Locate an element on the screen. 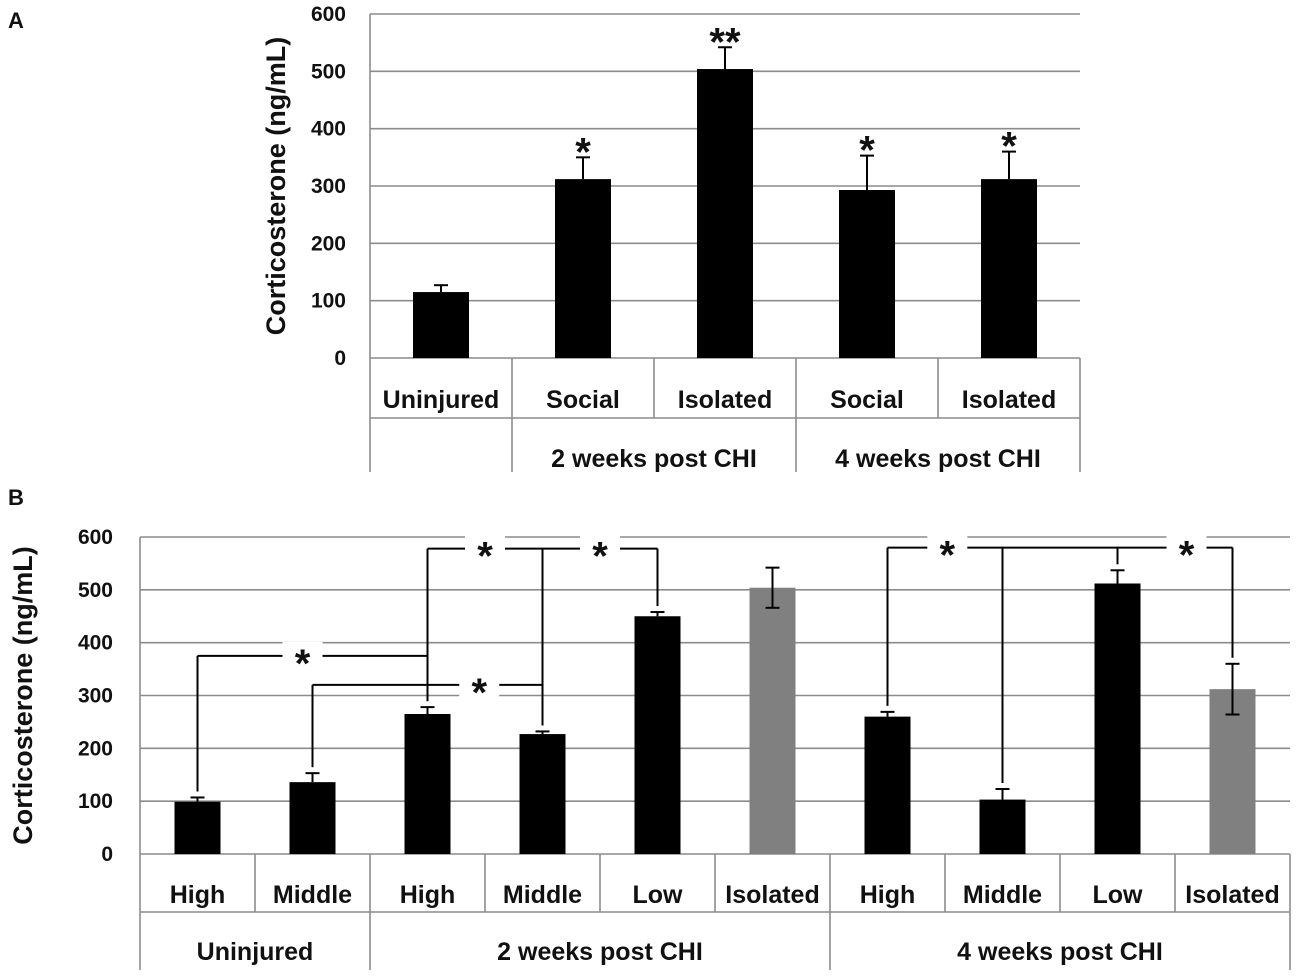 This screenshot has width=1300, height=978. x-group-label: Uninjured is located at coordinates (255, 952).